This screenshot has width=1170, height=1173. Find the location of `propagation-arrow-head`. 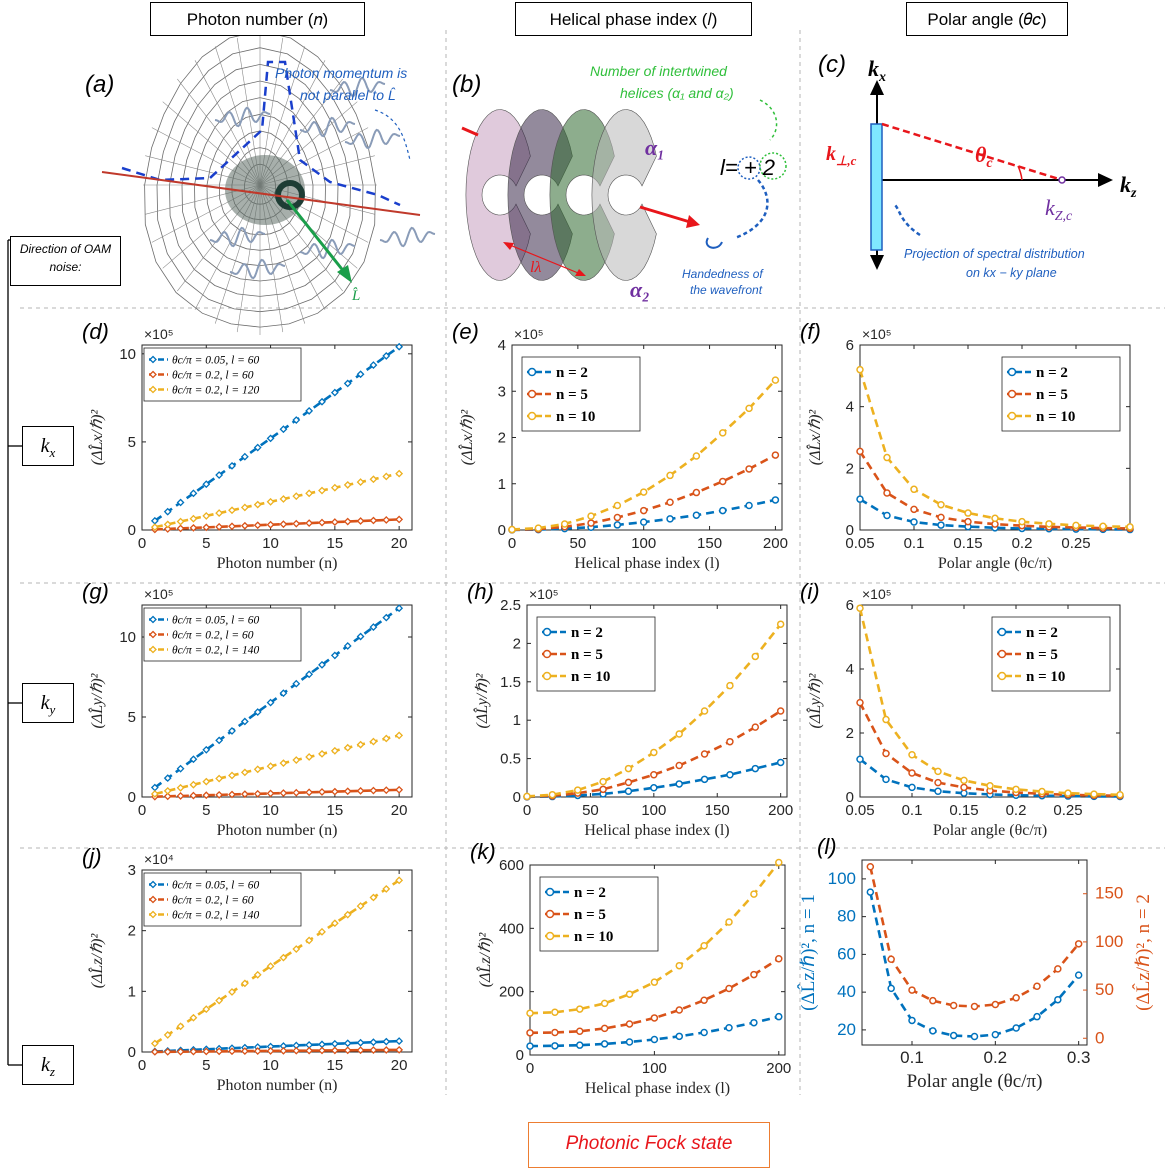

propagation-arrow-head is located at coordinates (693, 221).